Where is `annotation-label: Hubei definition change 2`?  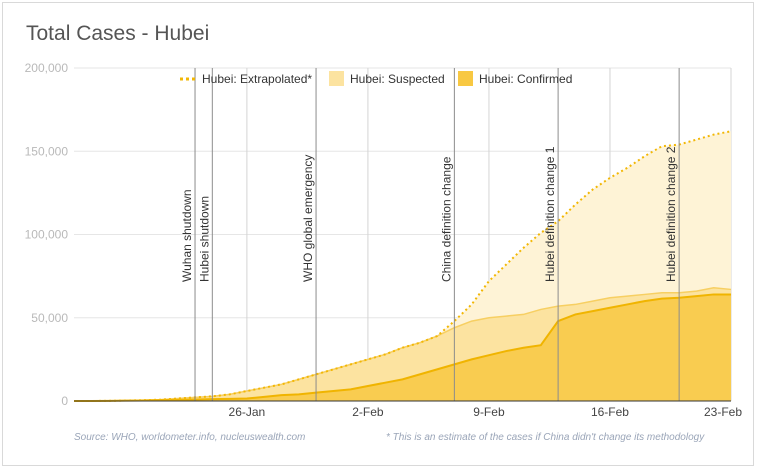
annotation-label: Hubei definition change 2 is located at coordinates (671, 214).